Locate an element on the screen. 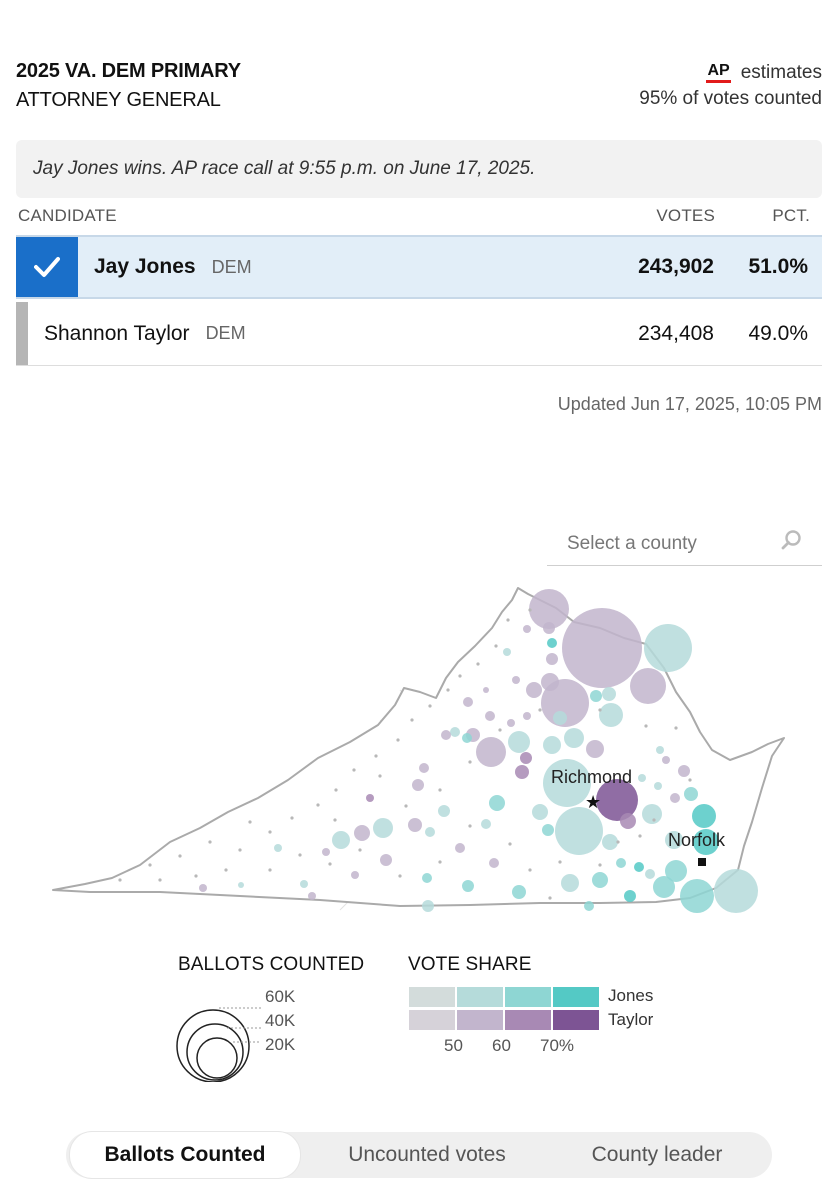 Image resolution: width=838 pixels, height=1200 pixels. county-search is located at coordinates (684, 544).